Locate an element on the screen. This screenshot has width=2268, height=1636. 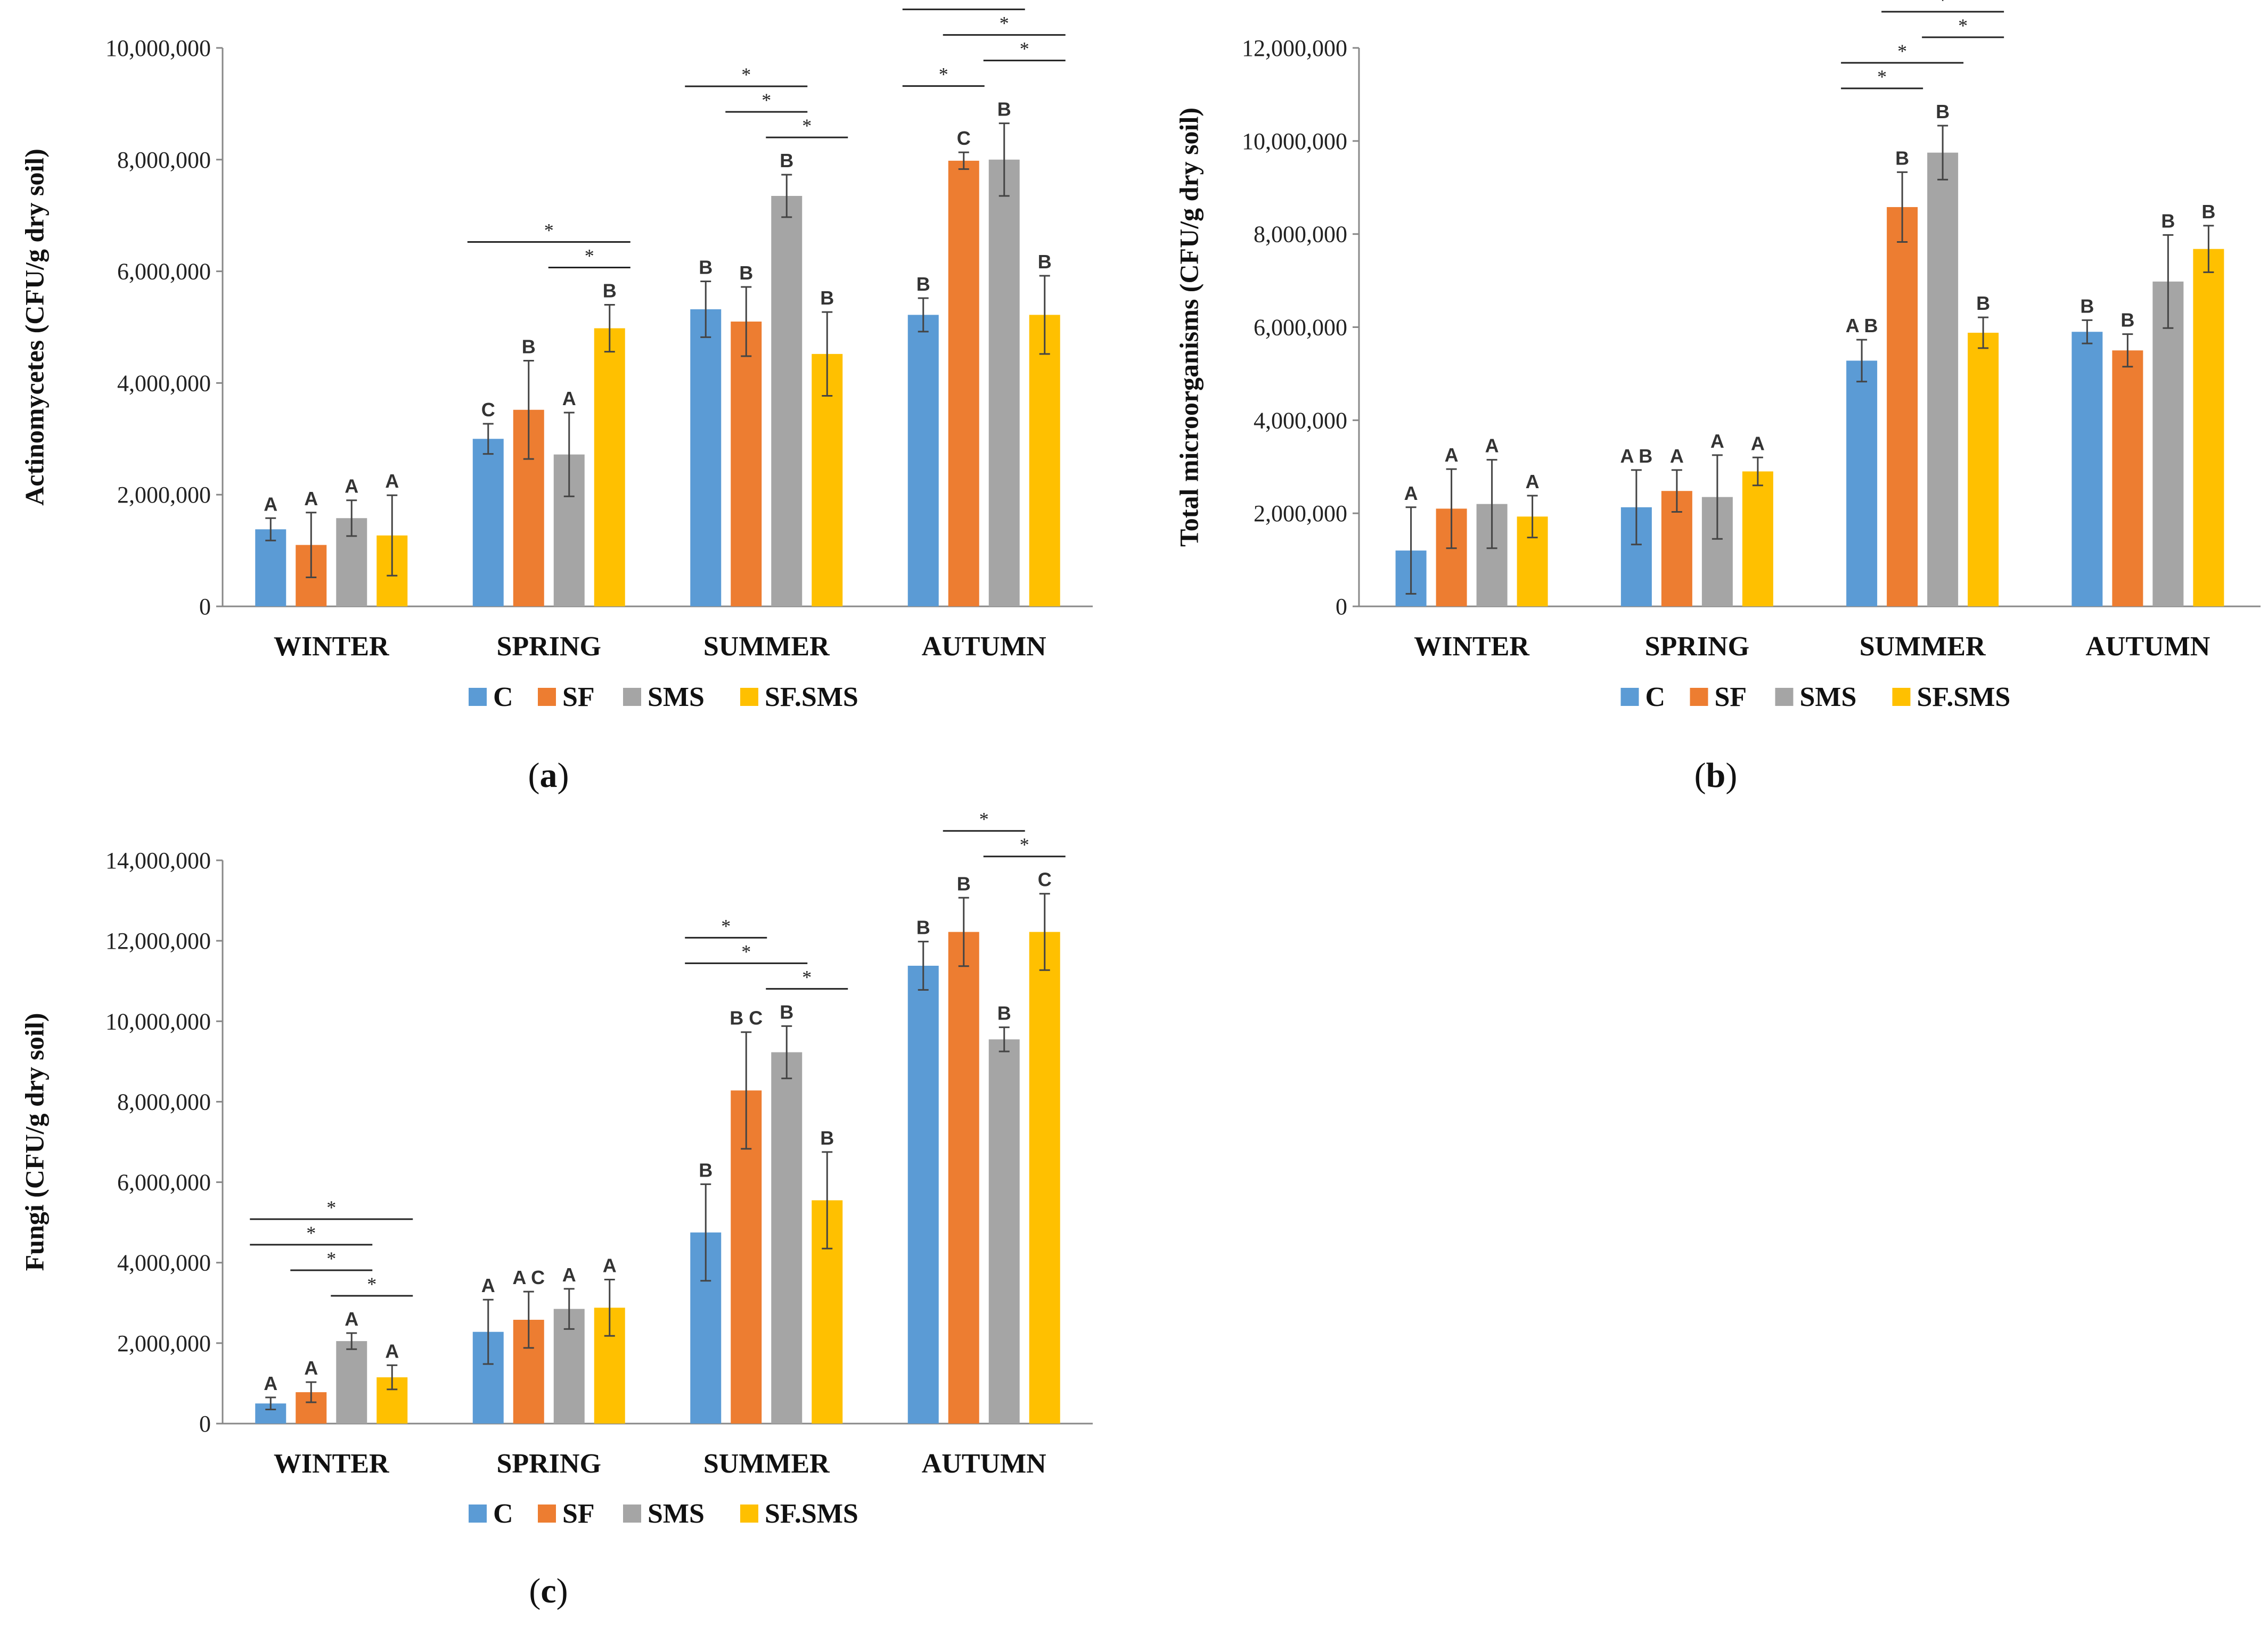
y-axis-label: Total microorganisms (CFU/g dry soil) is located at coordinates (1188, 327).